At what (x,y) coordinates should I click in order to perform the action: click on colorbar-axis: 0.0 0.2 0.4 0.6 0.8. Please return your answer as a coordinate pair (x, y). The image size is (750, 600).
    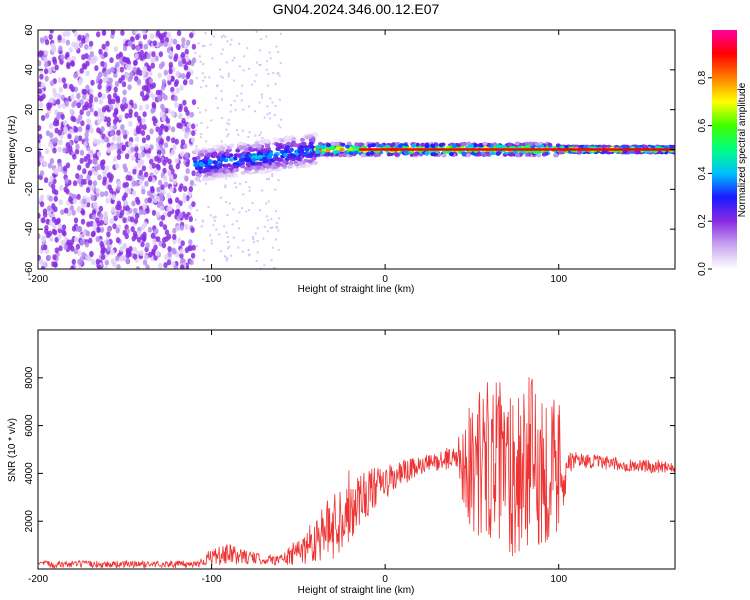
    Looking at the image, I should click on (704, 173).